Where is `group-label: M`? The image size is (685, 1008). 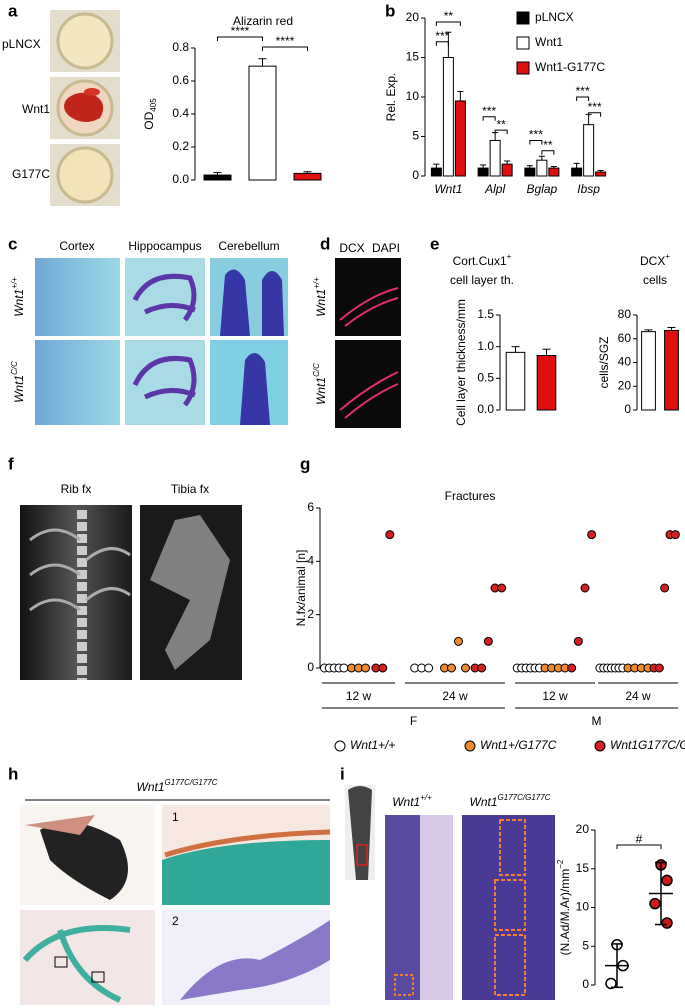 group-label: M is located at coordinates (597, 721).